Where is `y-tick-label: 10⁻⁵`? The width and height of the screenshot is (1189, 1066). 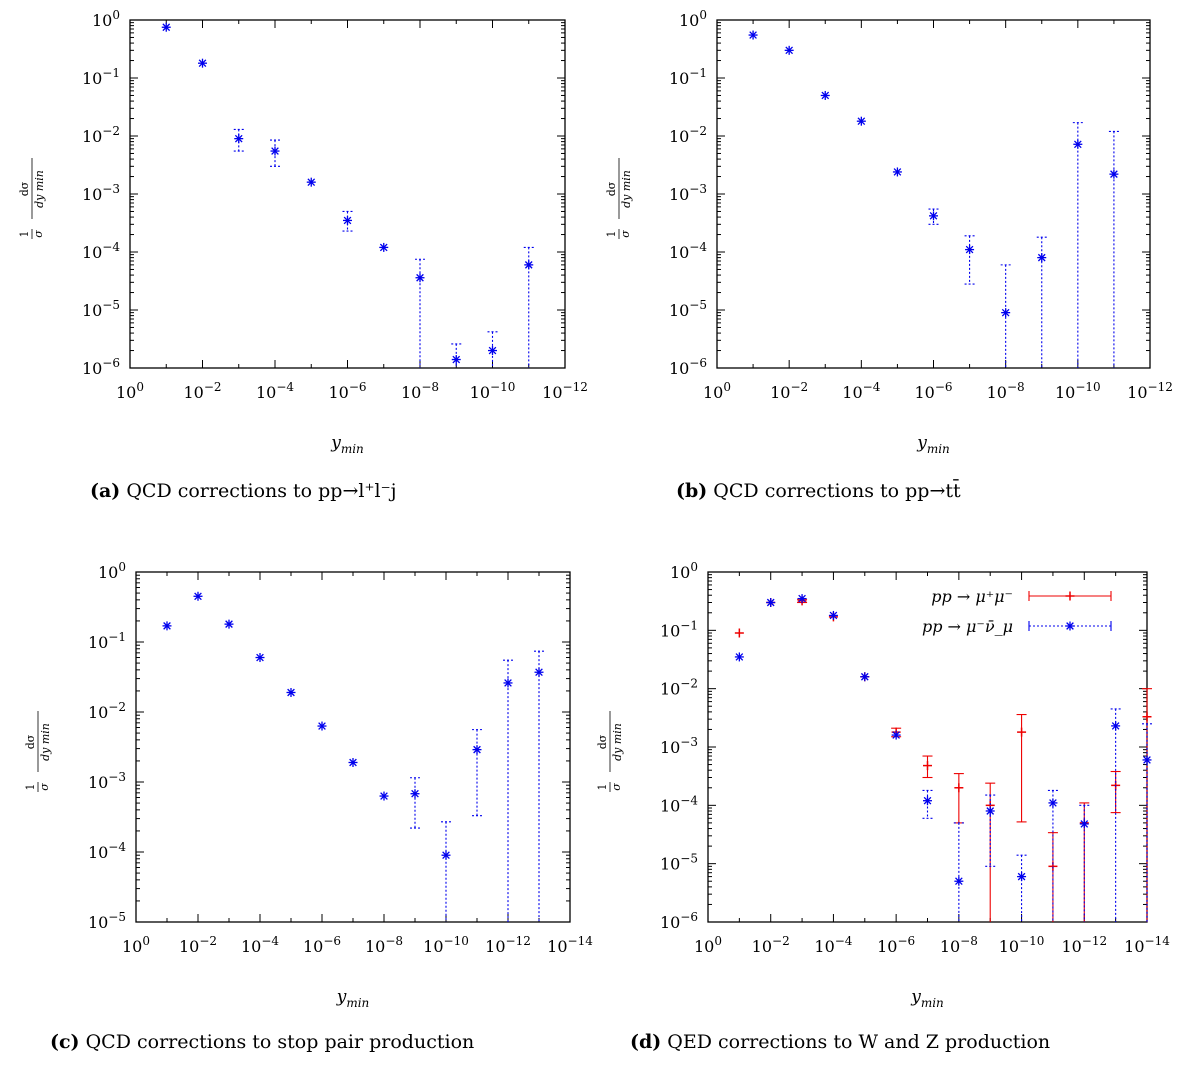 y-tick-label: 10⁻⁵ is located at coordinates (101, 309).